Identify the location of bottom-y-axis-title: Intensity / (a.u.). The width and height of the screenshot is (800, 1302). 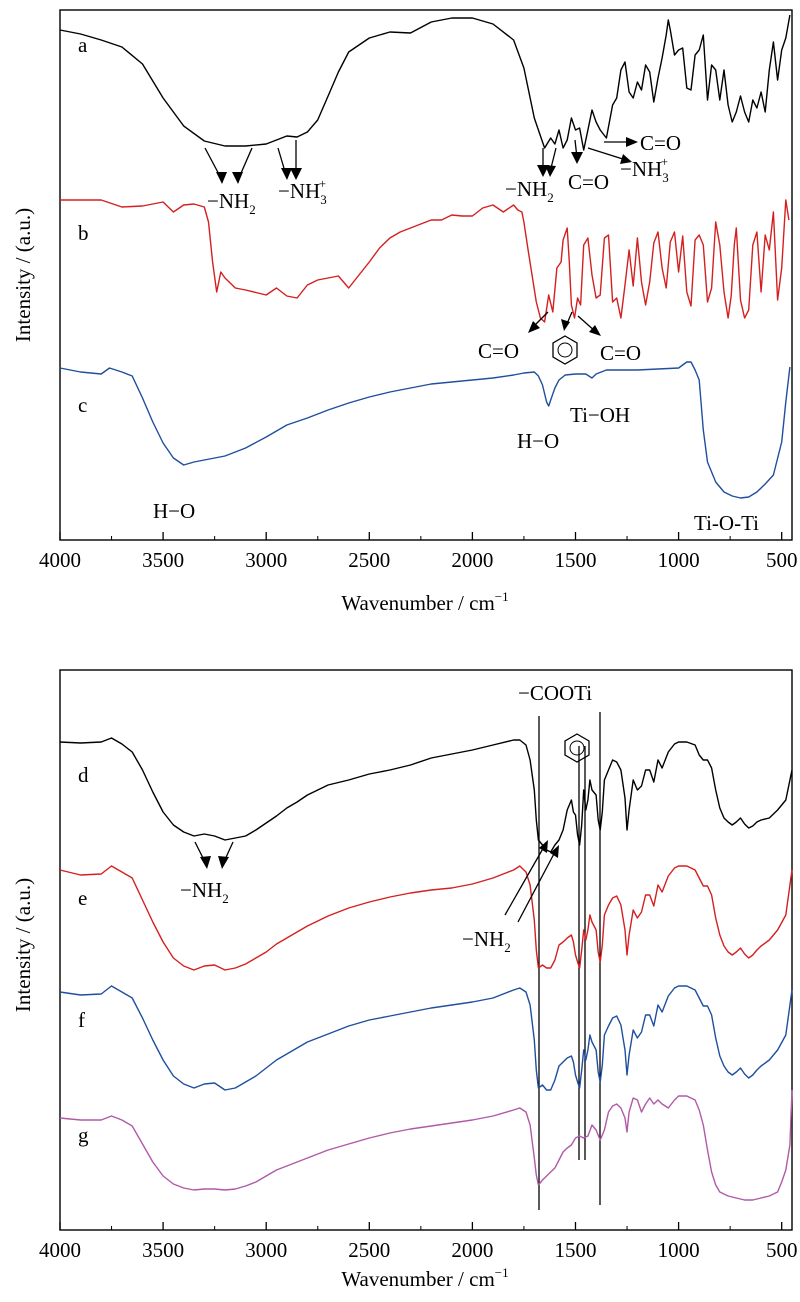
(23, 945).